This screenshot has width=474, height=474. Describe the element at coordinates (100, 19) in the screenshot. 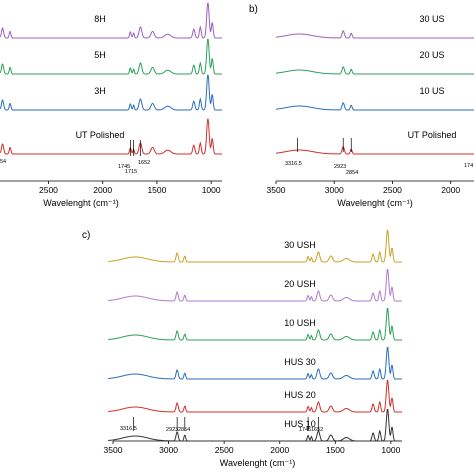

I see `series-label-a-0: 8H` at that location.